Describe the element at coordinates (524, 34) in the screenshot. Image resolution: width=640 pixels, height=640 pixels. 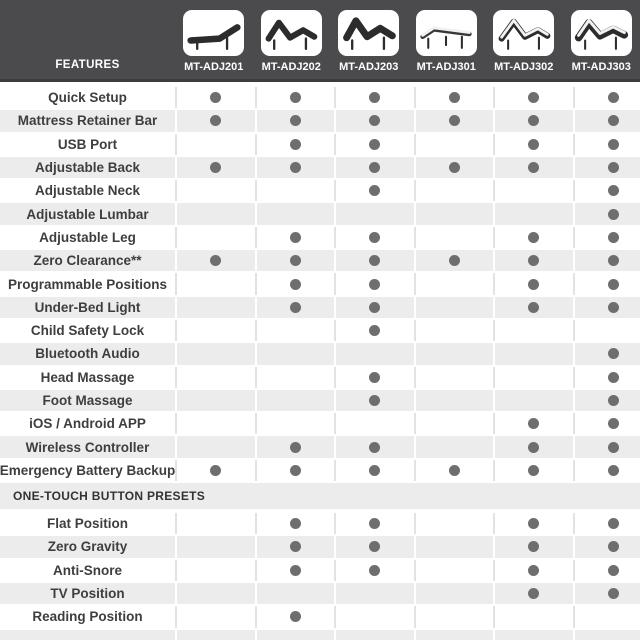
I see `bed-head-raised-light-icon` at that location.